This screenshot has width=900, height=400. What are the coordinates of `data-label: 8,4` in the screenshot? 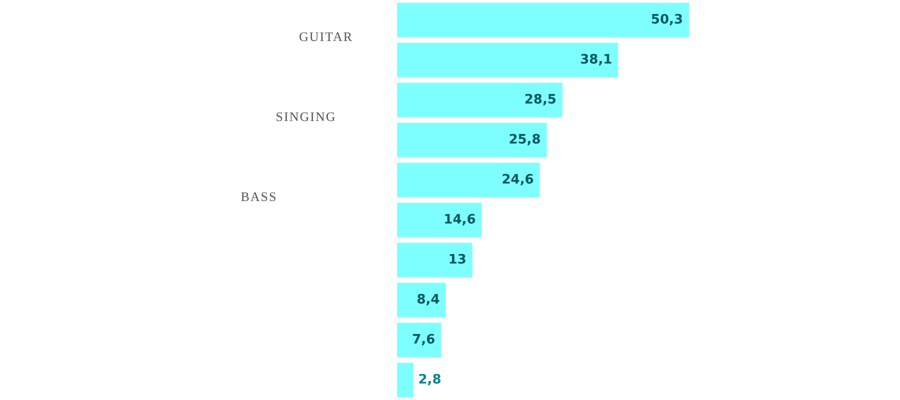 It's located at (428, 300).